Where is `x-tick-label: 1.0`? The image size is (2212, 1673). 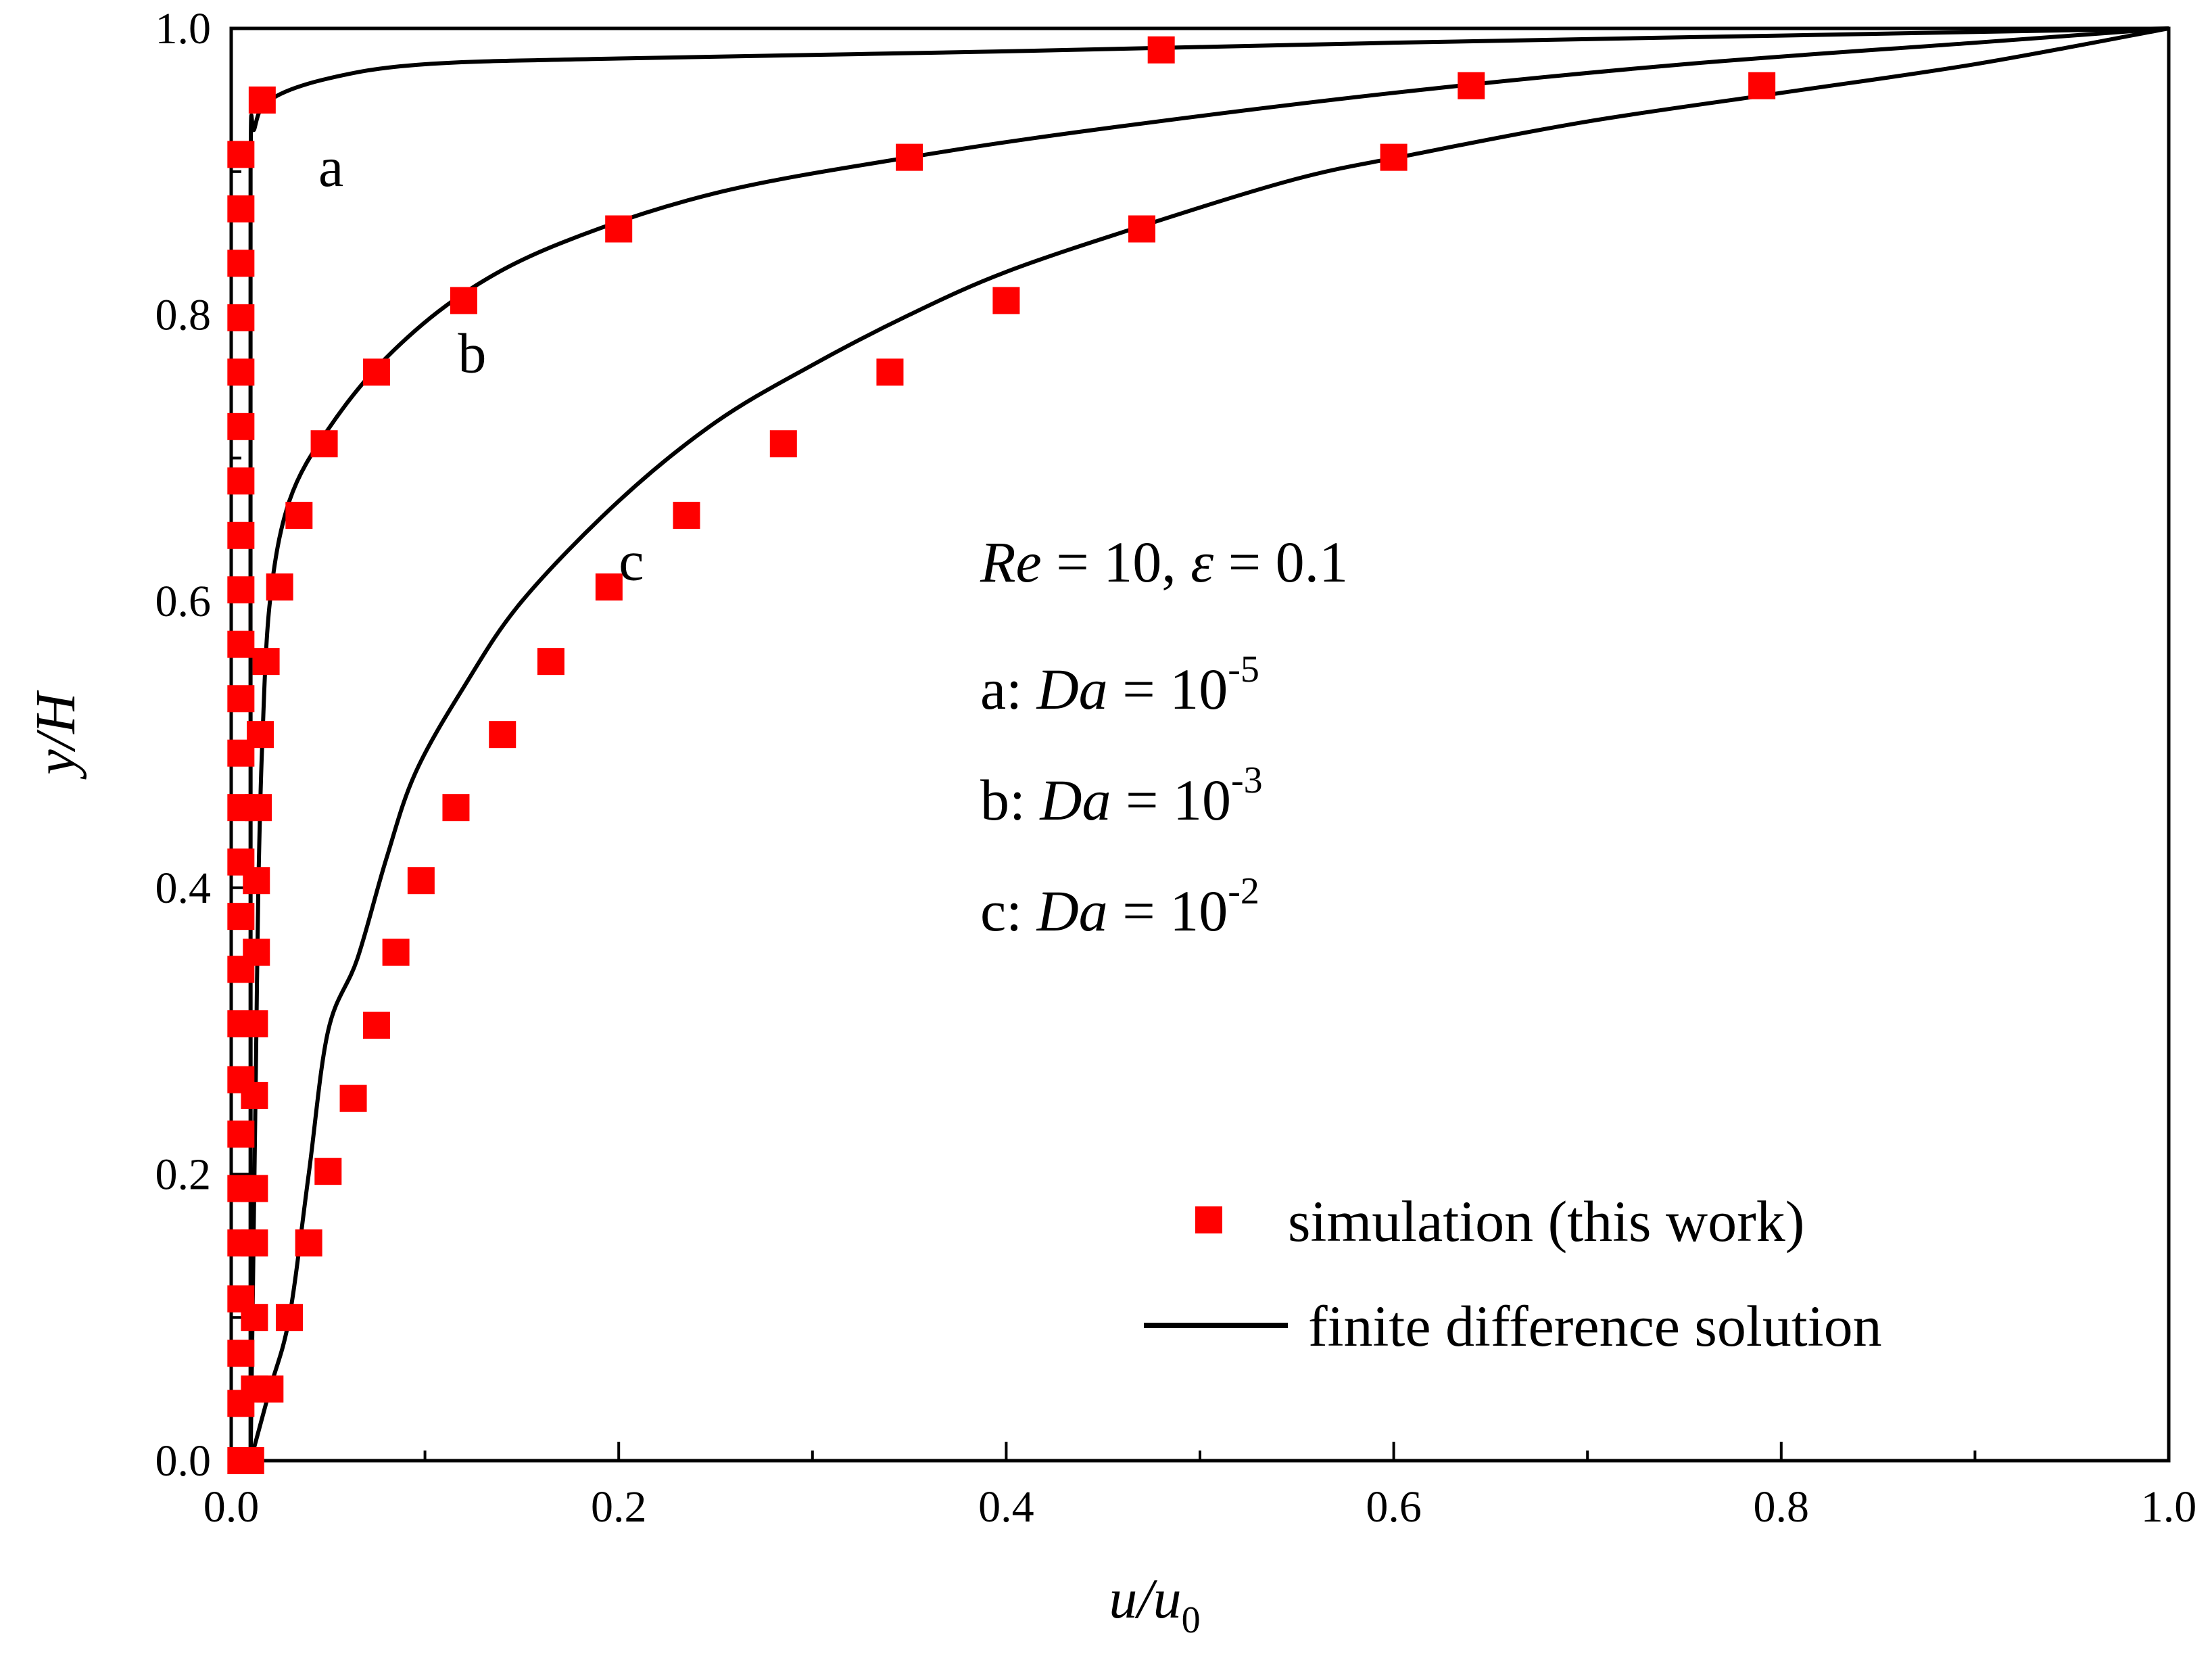 x-tick-label: 1.0 is located at coordinates (2169, 1507).